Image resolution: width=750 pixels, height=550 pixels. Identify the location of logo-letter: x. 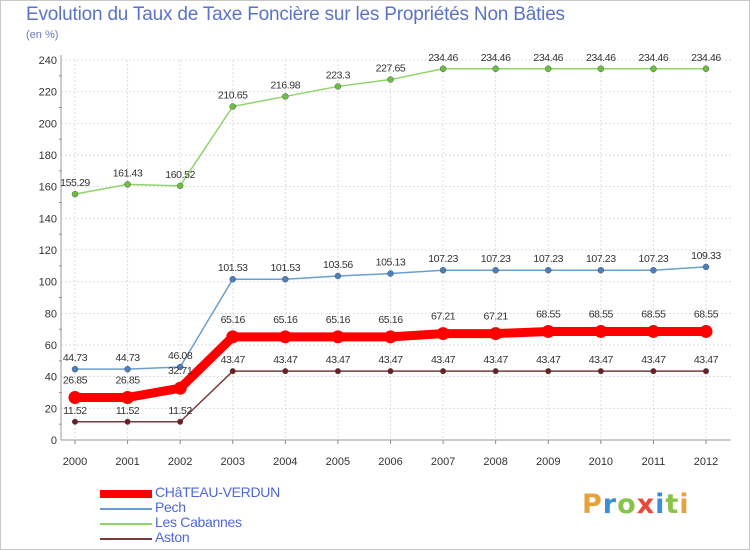
(646, 504).